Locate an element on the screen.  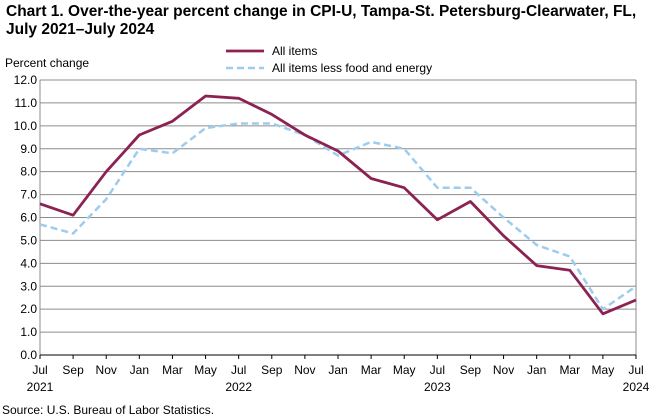
y-tick-label: 9.0 is located at coordinates (28, 149).